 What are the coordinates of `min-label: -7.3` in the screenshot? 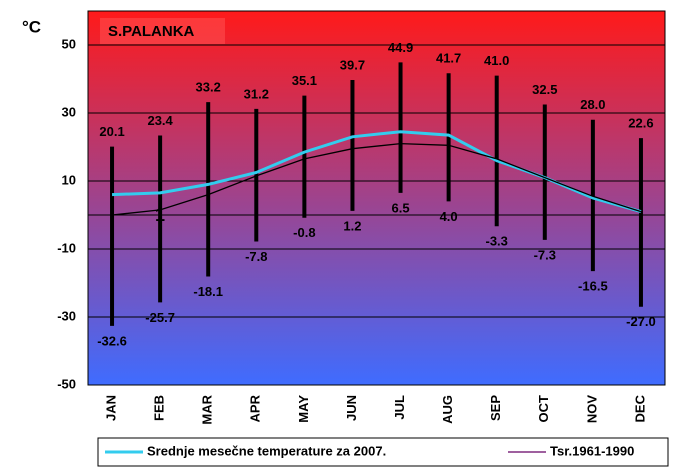 It's located at (545, 254).